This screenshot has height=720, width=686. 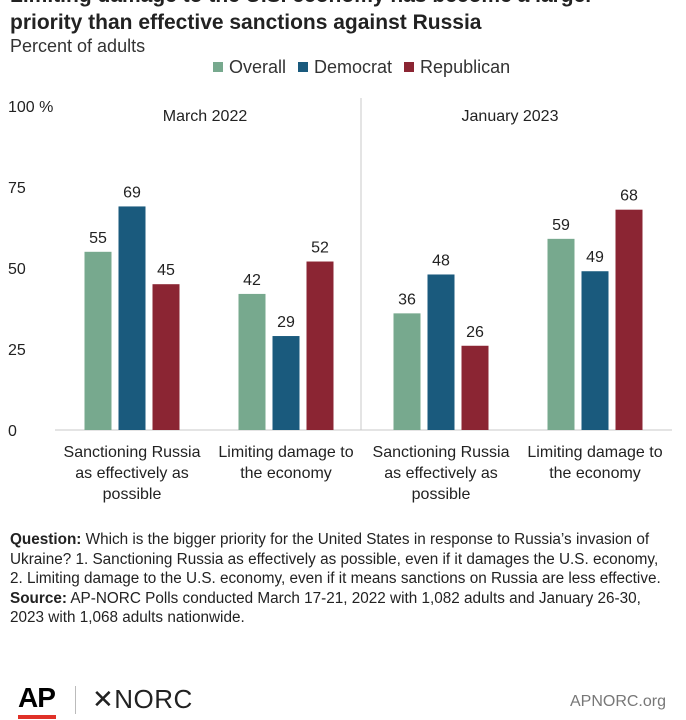 What do you see at coordinates (12, 431) in the screenshot?
I see `y-tick-label: 0` at bounding box center [12, 431].